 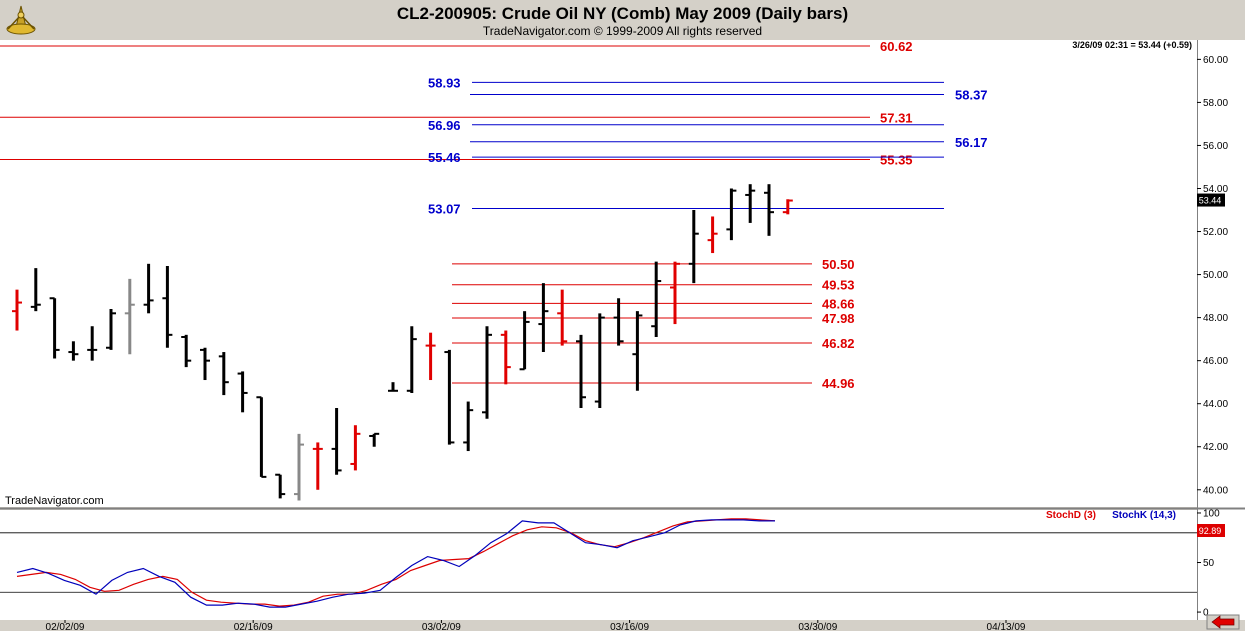 I want to click on blue-level-label: 55.46, so click(x=444, y=157).